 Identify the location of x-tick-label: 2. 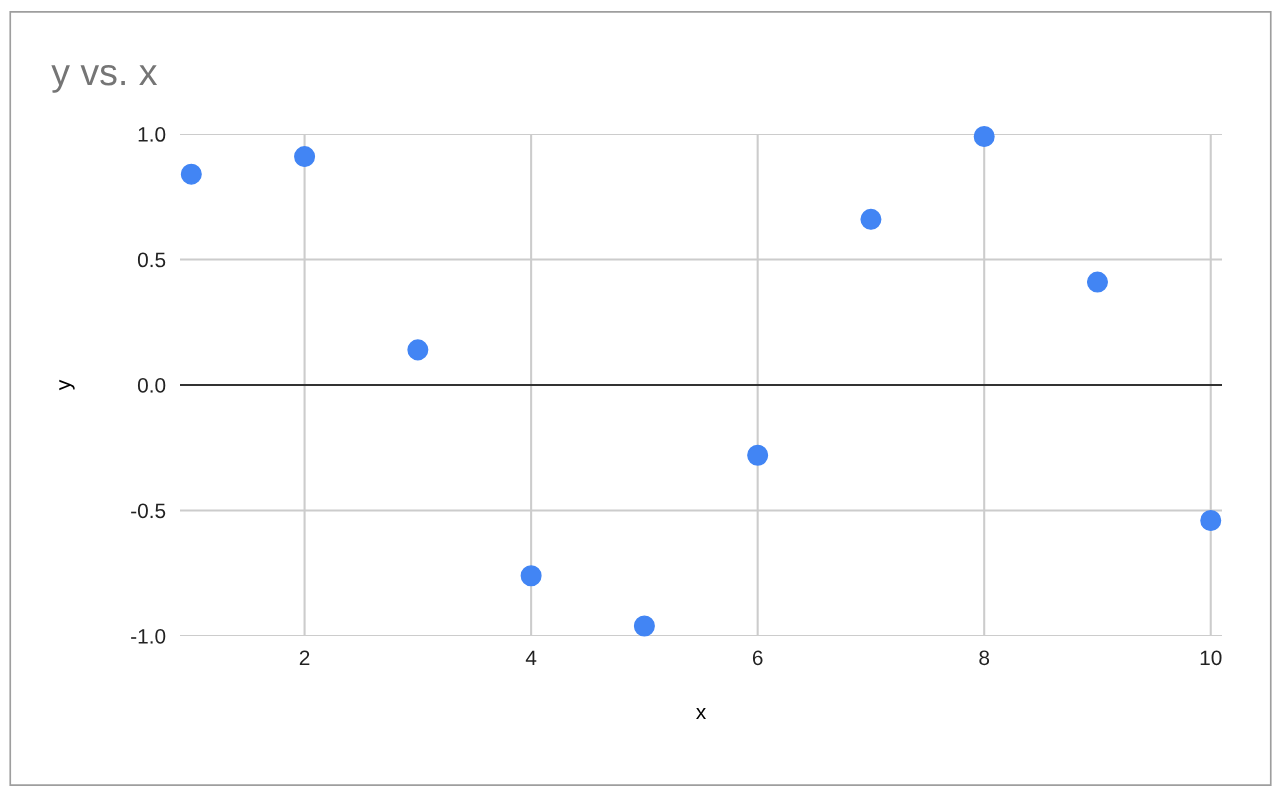
(304, 657).